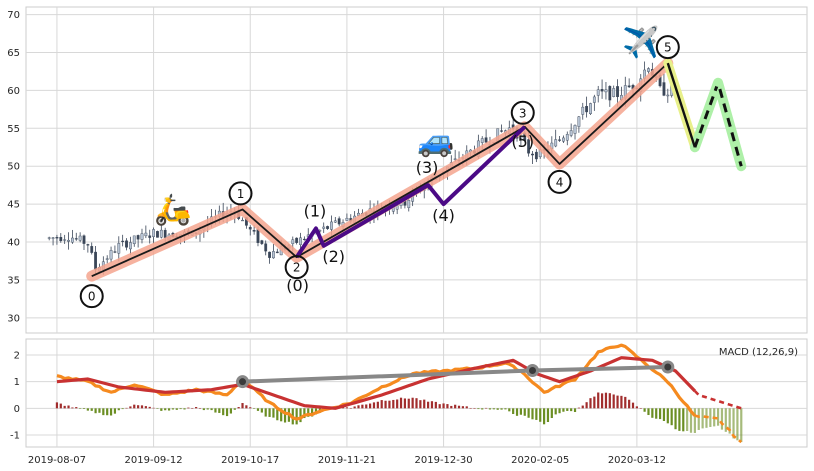  Describe the element at coordinates (13, 15) in the screenshot. I see `price-y-tick: 70` at that location.